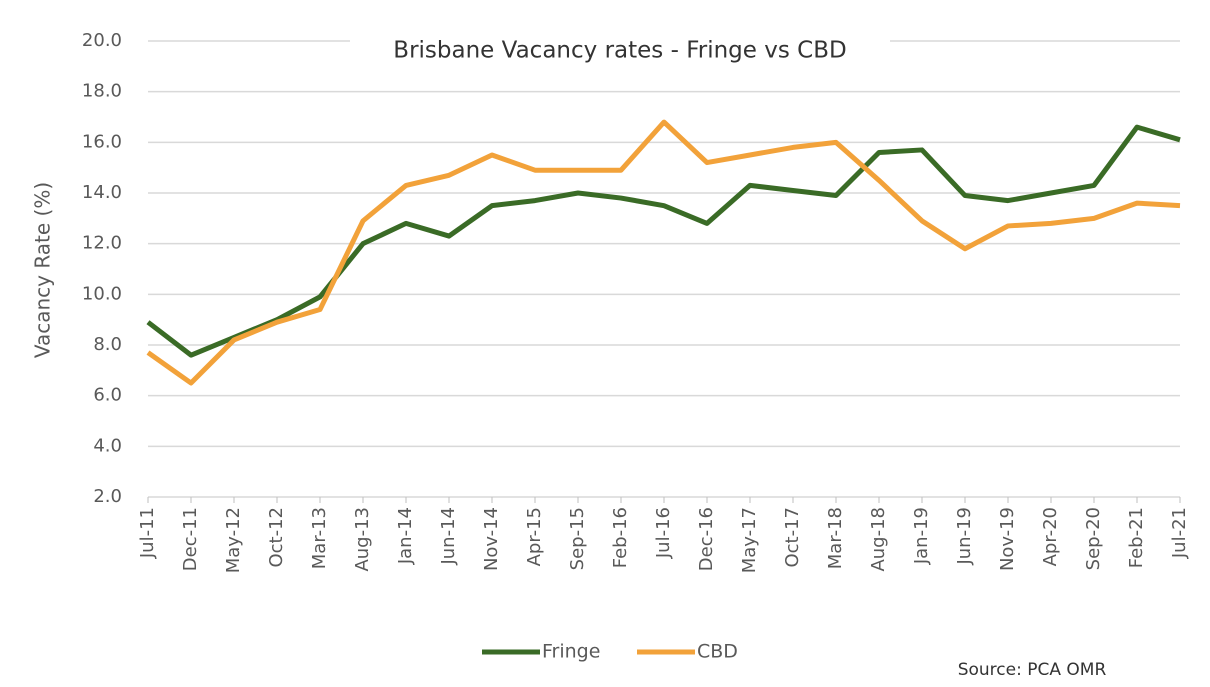 The width and height of the screenshot is (1210, 687). What do you see at coordinates (749, 540) in the screenshot?
I see `x-tick-label: May-17` at bounding box center [749, 540].